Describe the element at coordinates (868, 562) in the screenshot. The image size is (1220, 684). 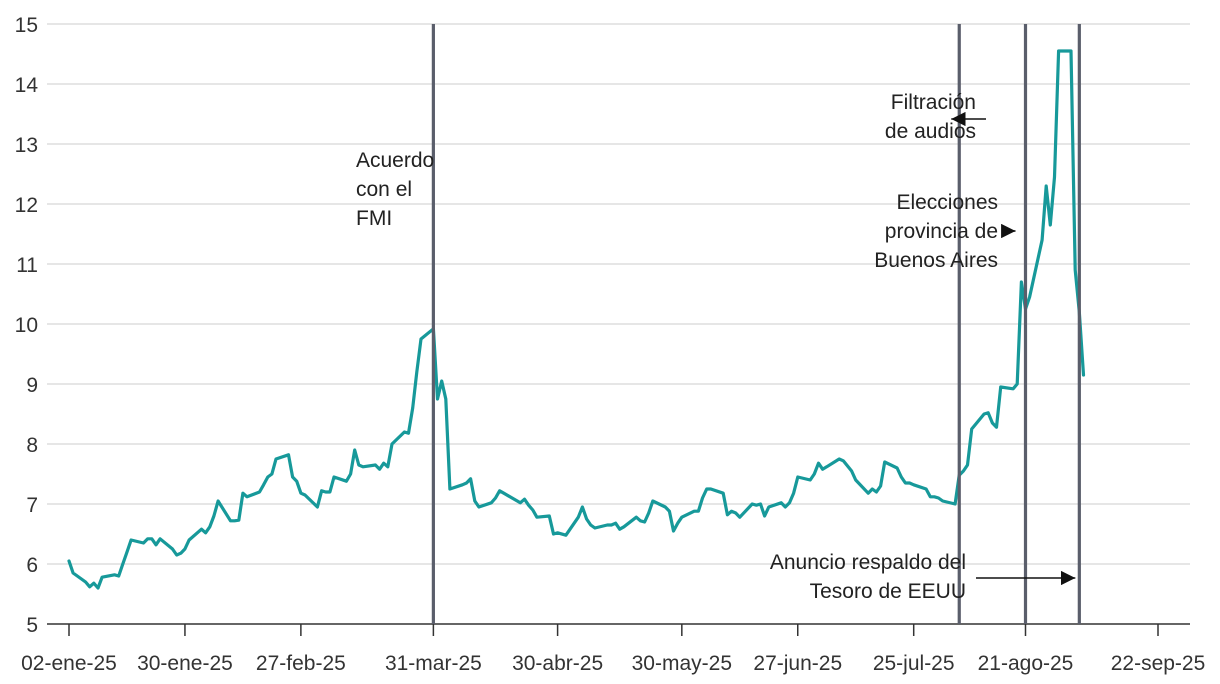
I see `annotation-line: Anuncio respaldo del` at that location.